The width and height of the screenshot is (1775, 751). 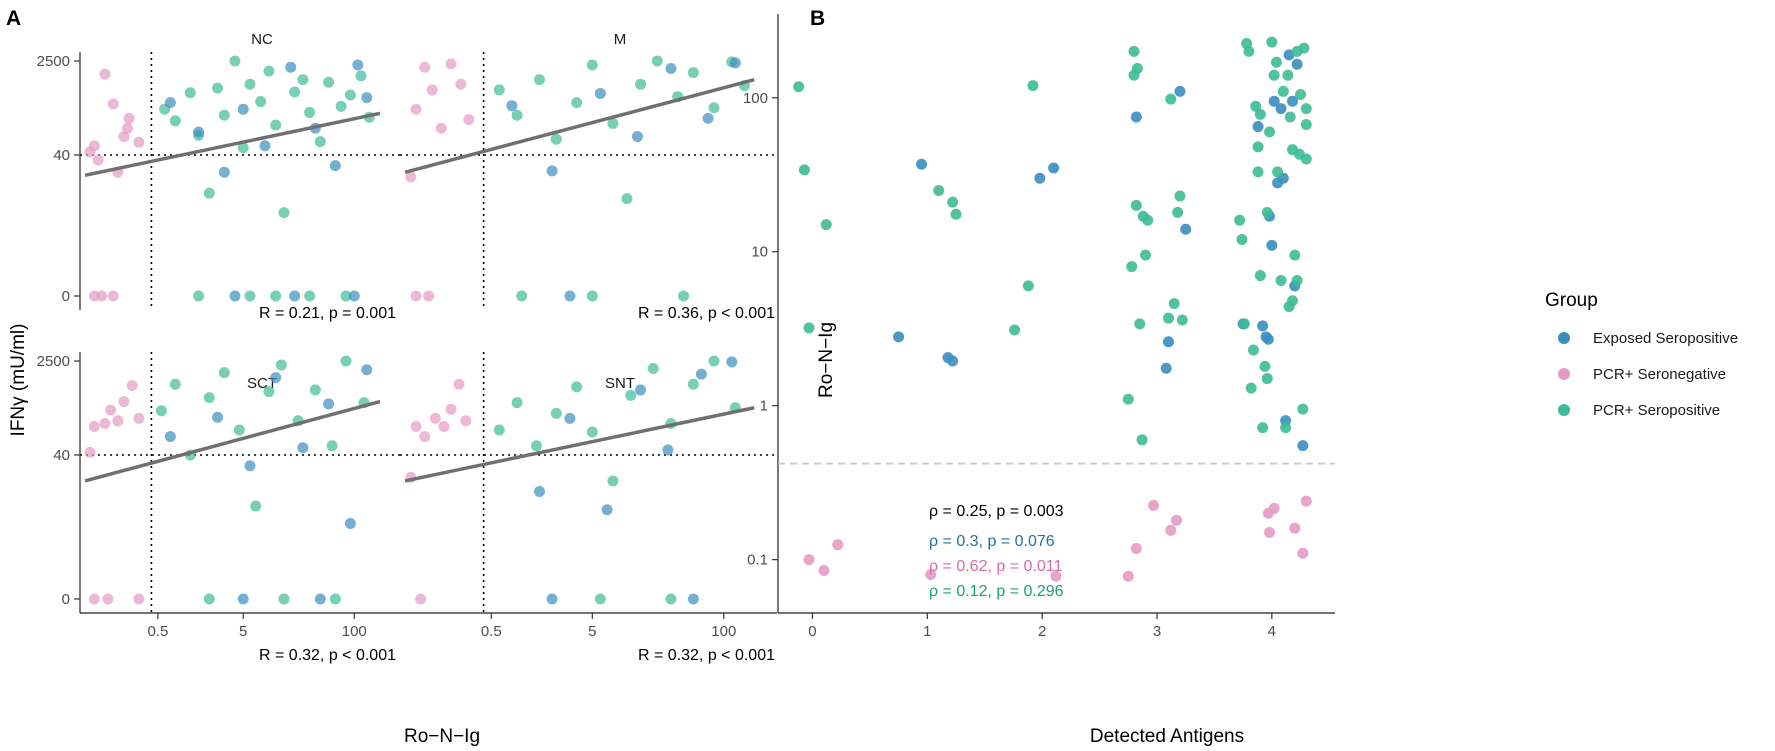 I want to click on legend-title: Group, so click(x=1571, y=300).